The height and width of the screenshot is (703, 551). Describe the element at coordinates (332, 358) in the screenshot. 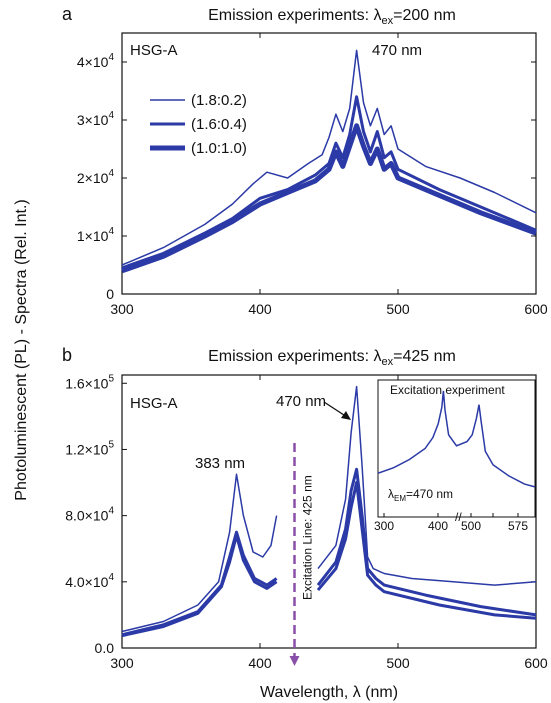

I see `panel-b-title: Emission experiments: λex=425 nm` at that location.